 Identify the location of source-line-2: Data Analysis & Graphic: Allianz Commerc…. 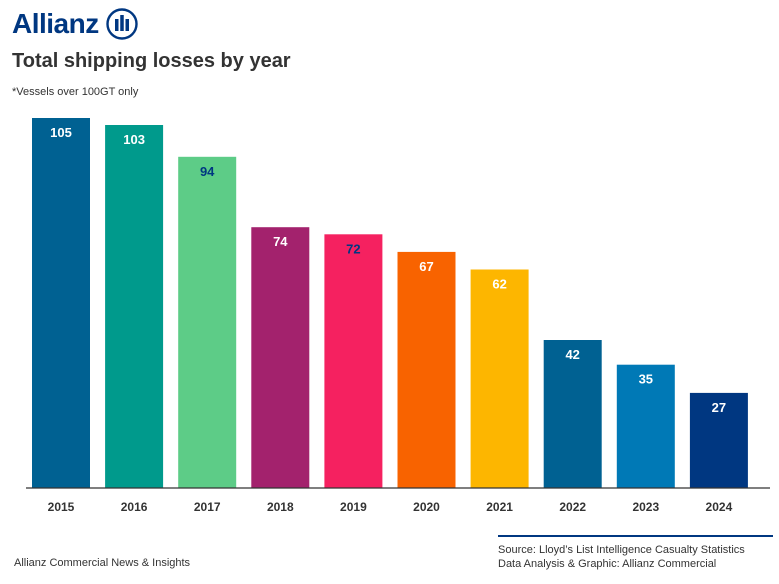
(607, 564).